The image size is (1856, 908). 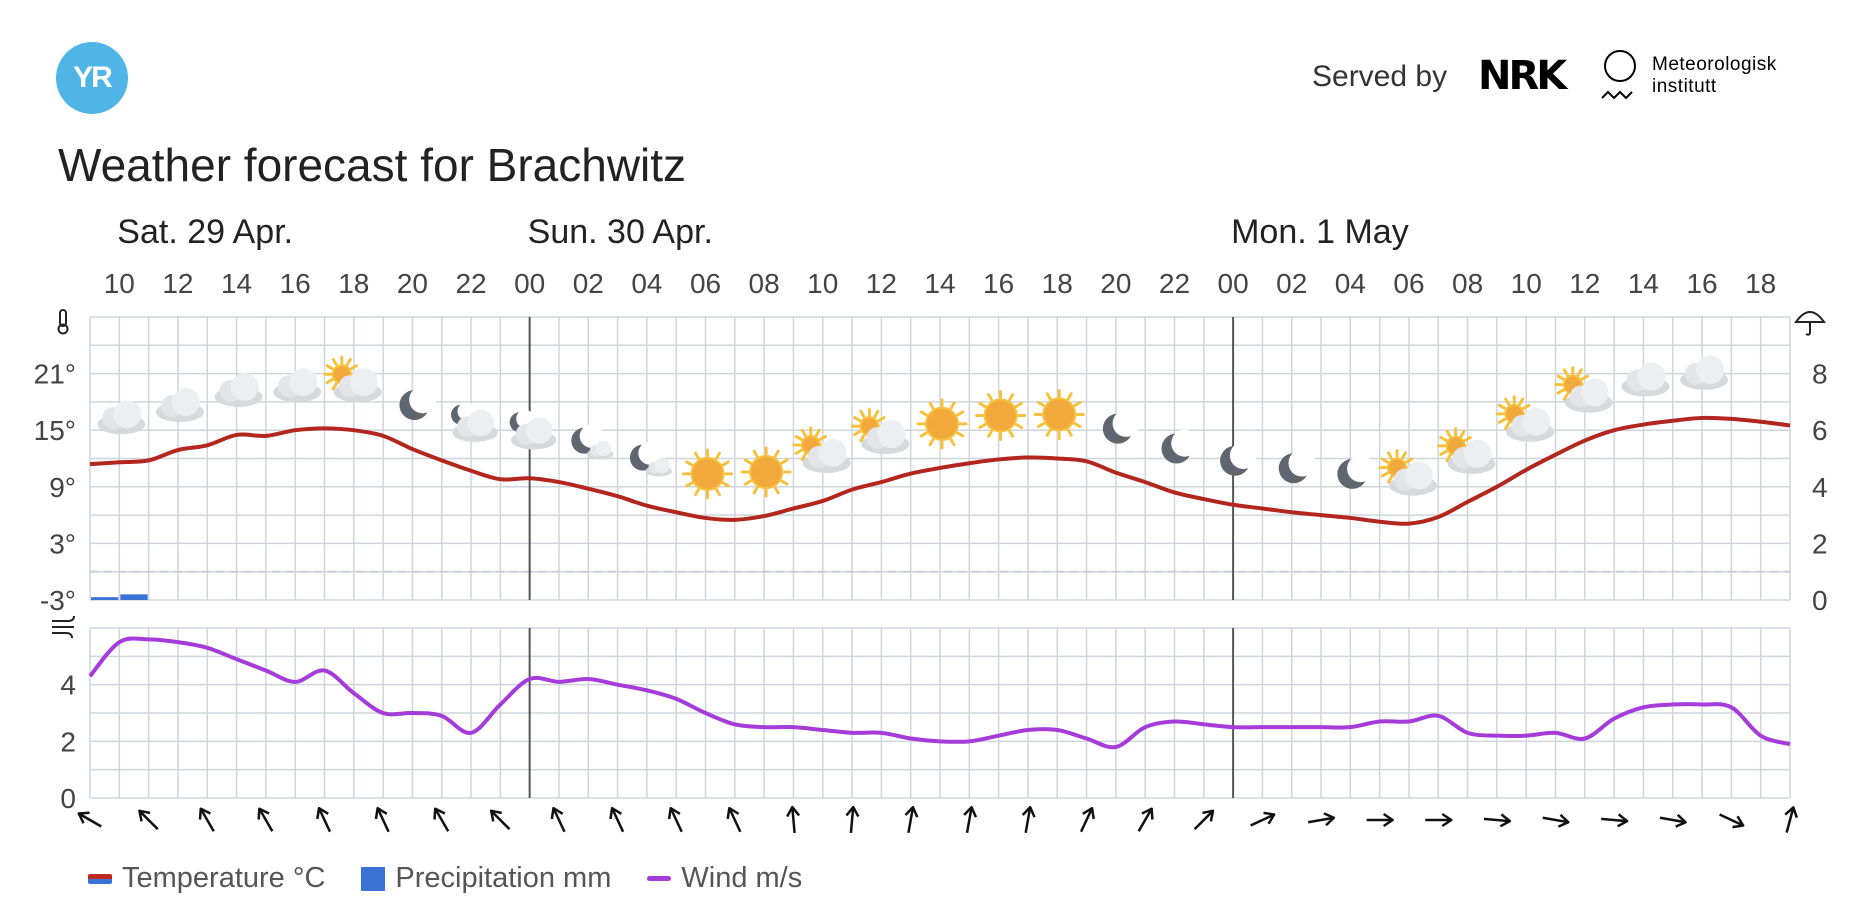 I want to click on thermometer-tube, so click(x=63, y=318).